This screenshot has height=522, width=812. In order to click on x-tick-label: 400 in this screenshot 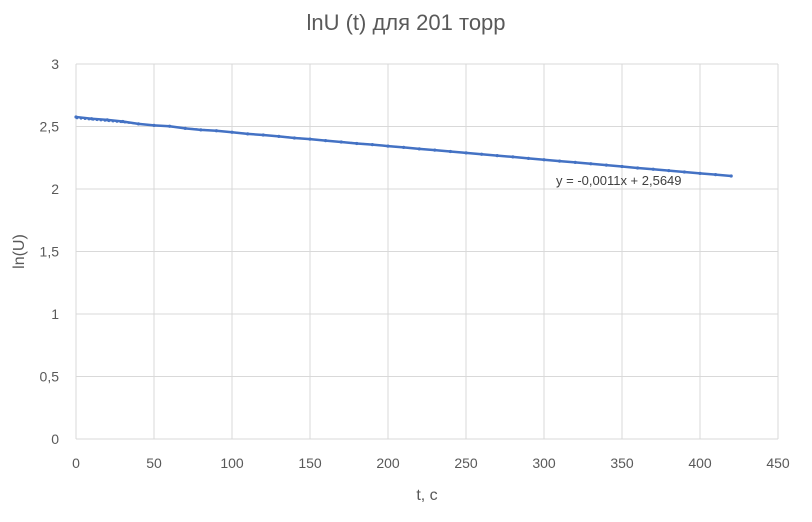, I will do `click(700, 463)`.